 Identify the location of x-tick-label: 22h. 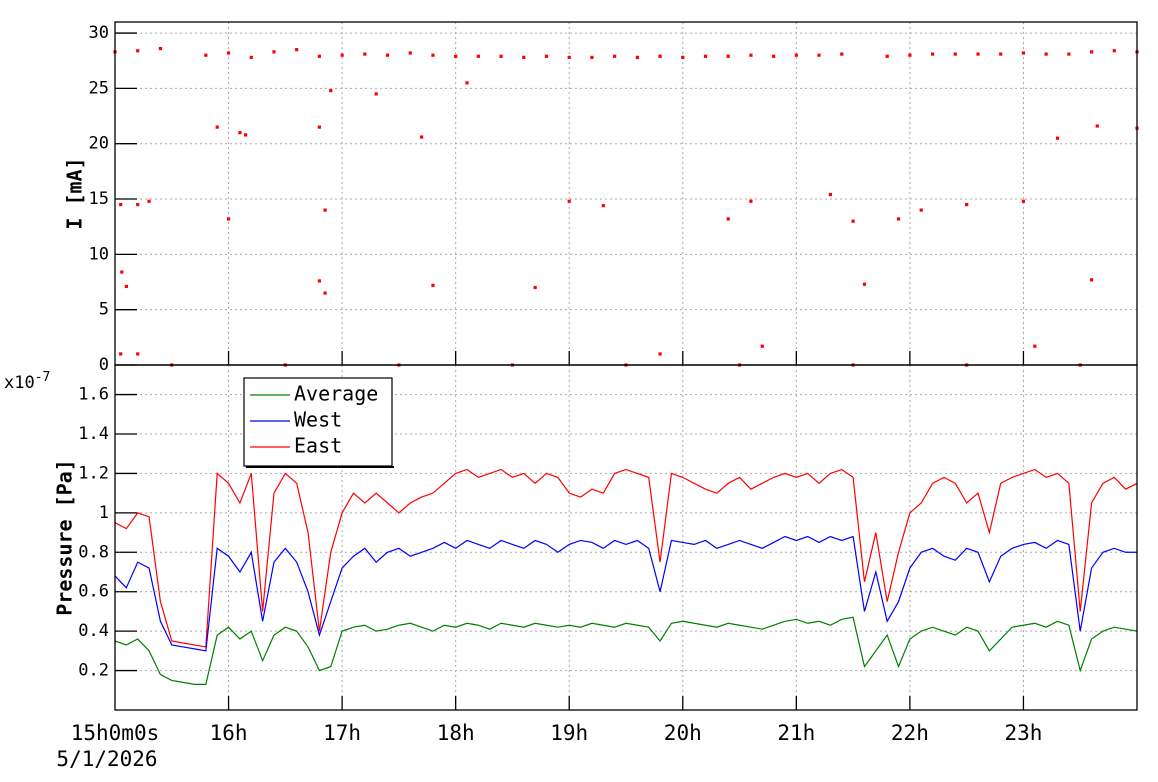
(910, 733).